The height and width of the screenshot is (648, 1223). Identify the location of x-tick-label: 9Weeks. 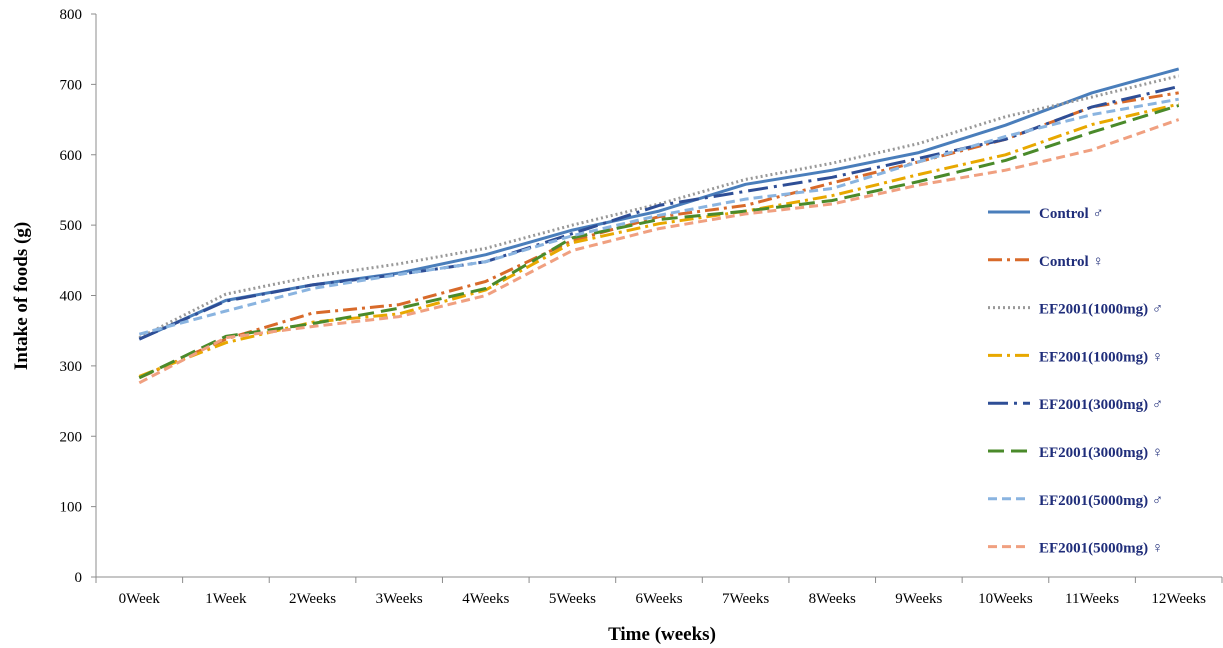
(918, 599).